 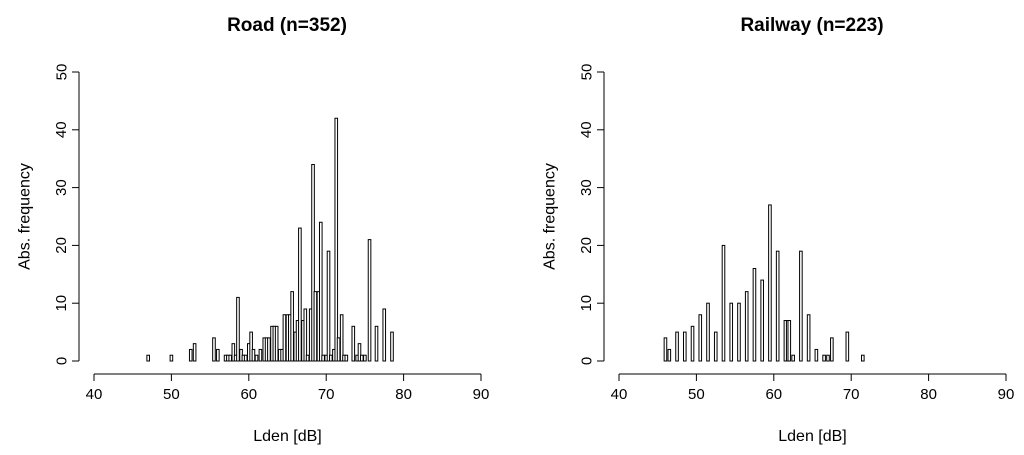 What do you see at coordinates (619, 394) in the screenshot?
I see `panel2-x-tick-label: 40` at bounding box center [619, 394].